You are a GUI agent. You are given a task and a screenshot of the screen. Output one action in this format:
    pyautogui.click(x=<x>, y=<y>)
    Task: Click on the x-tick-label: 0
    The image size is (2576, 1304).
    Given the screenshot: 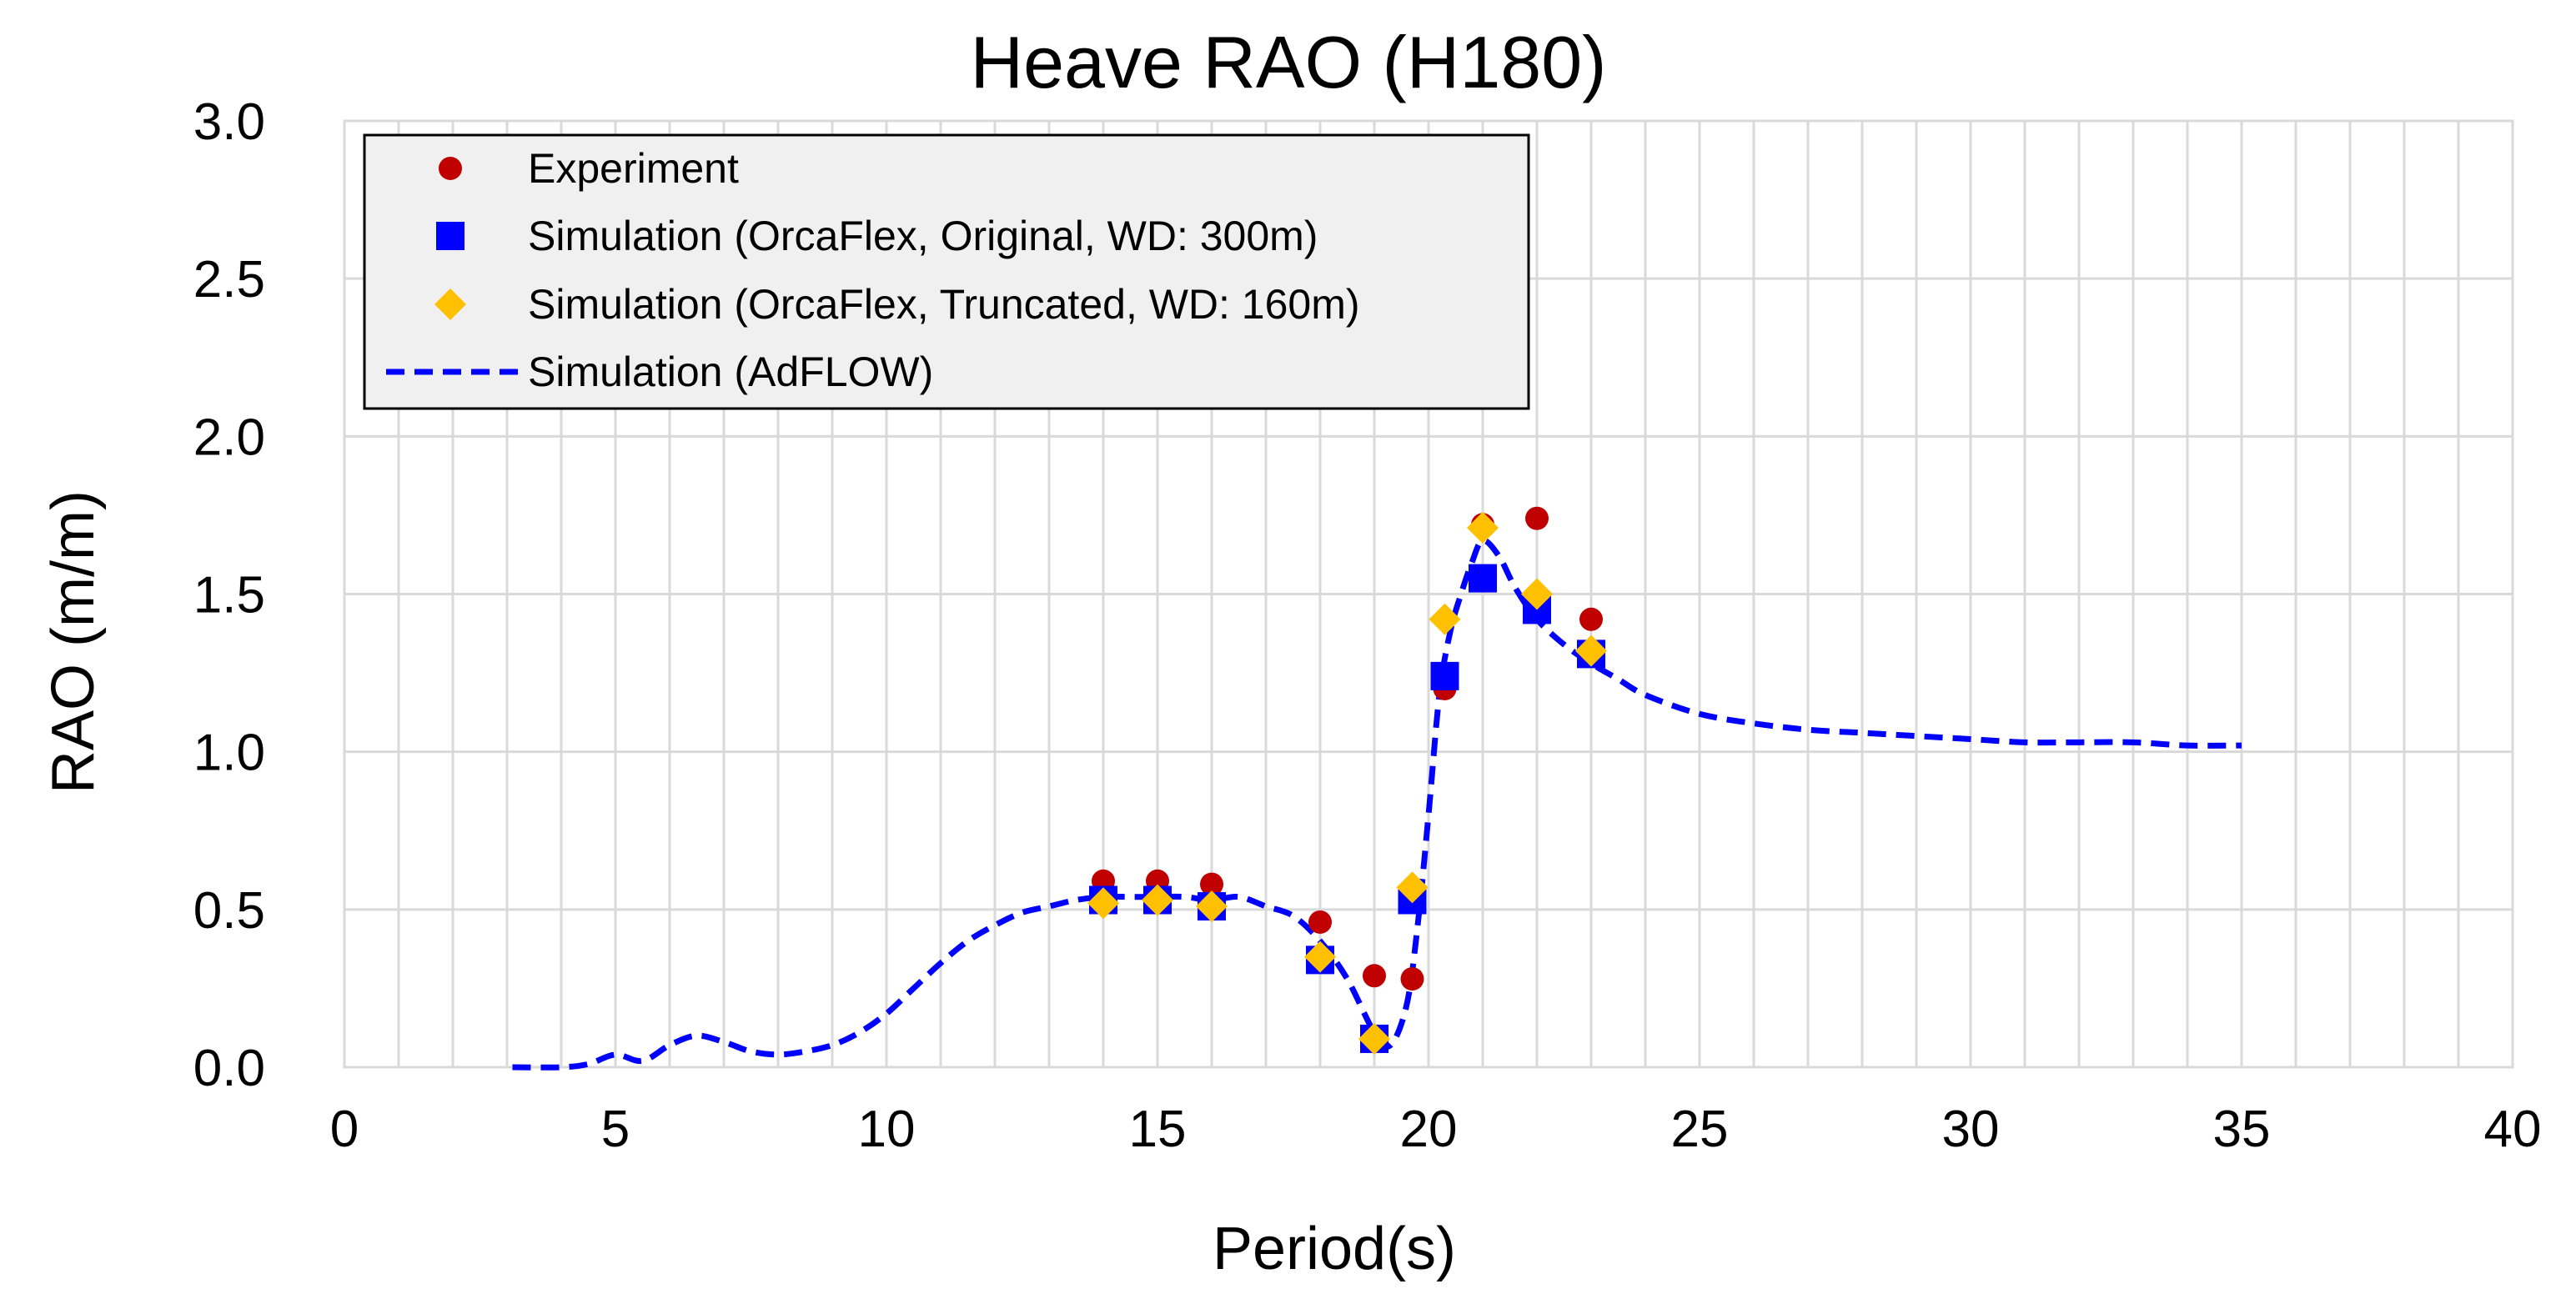 What is the action you would take?
    pyautogui.click(x=344, y=1129)
    